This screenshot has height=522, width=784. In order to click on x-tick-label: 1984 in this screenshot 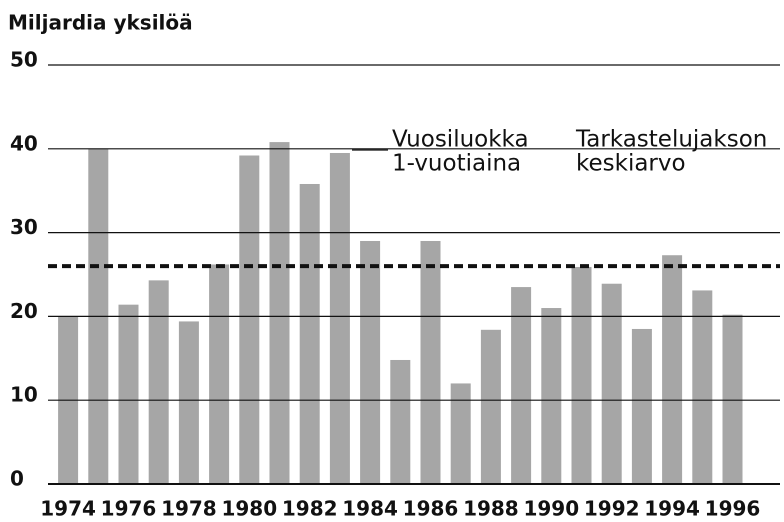, I will do `click(370, 509)`.